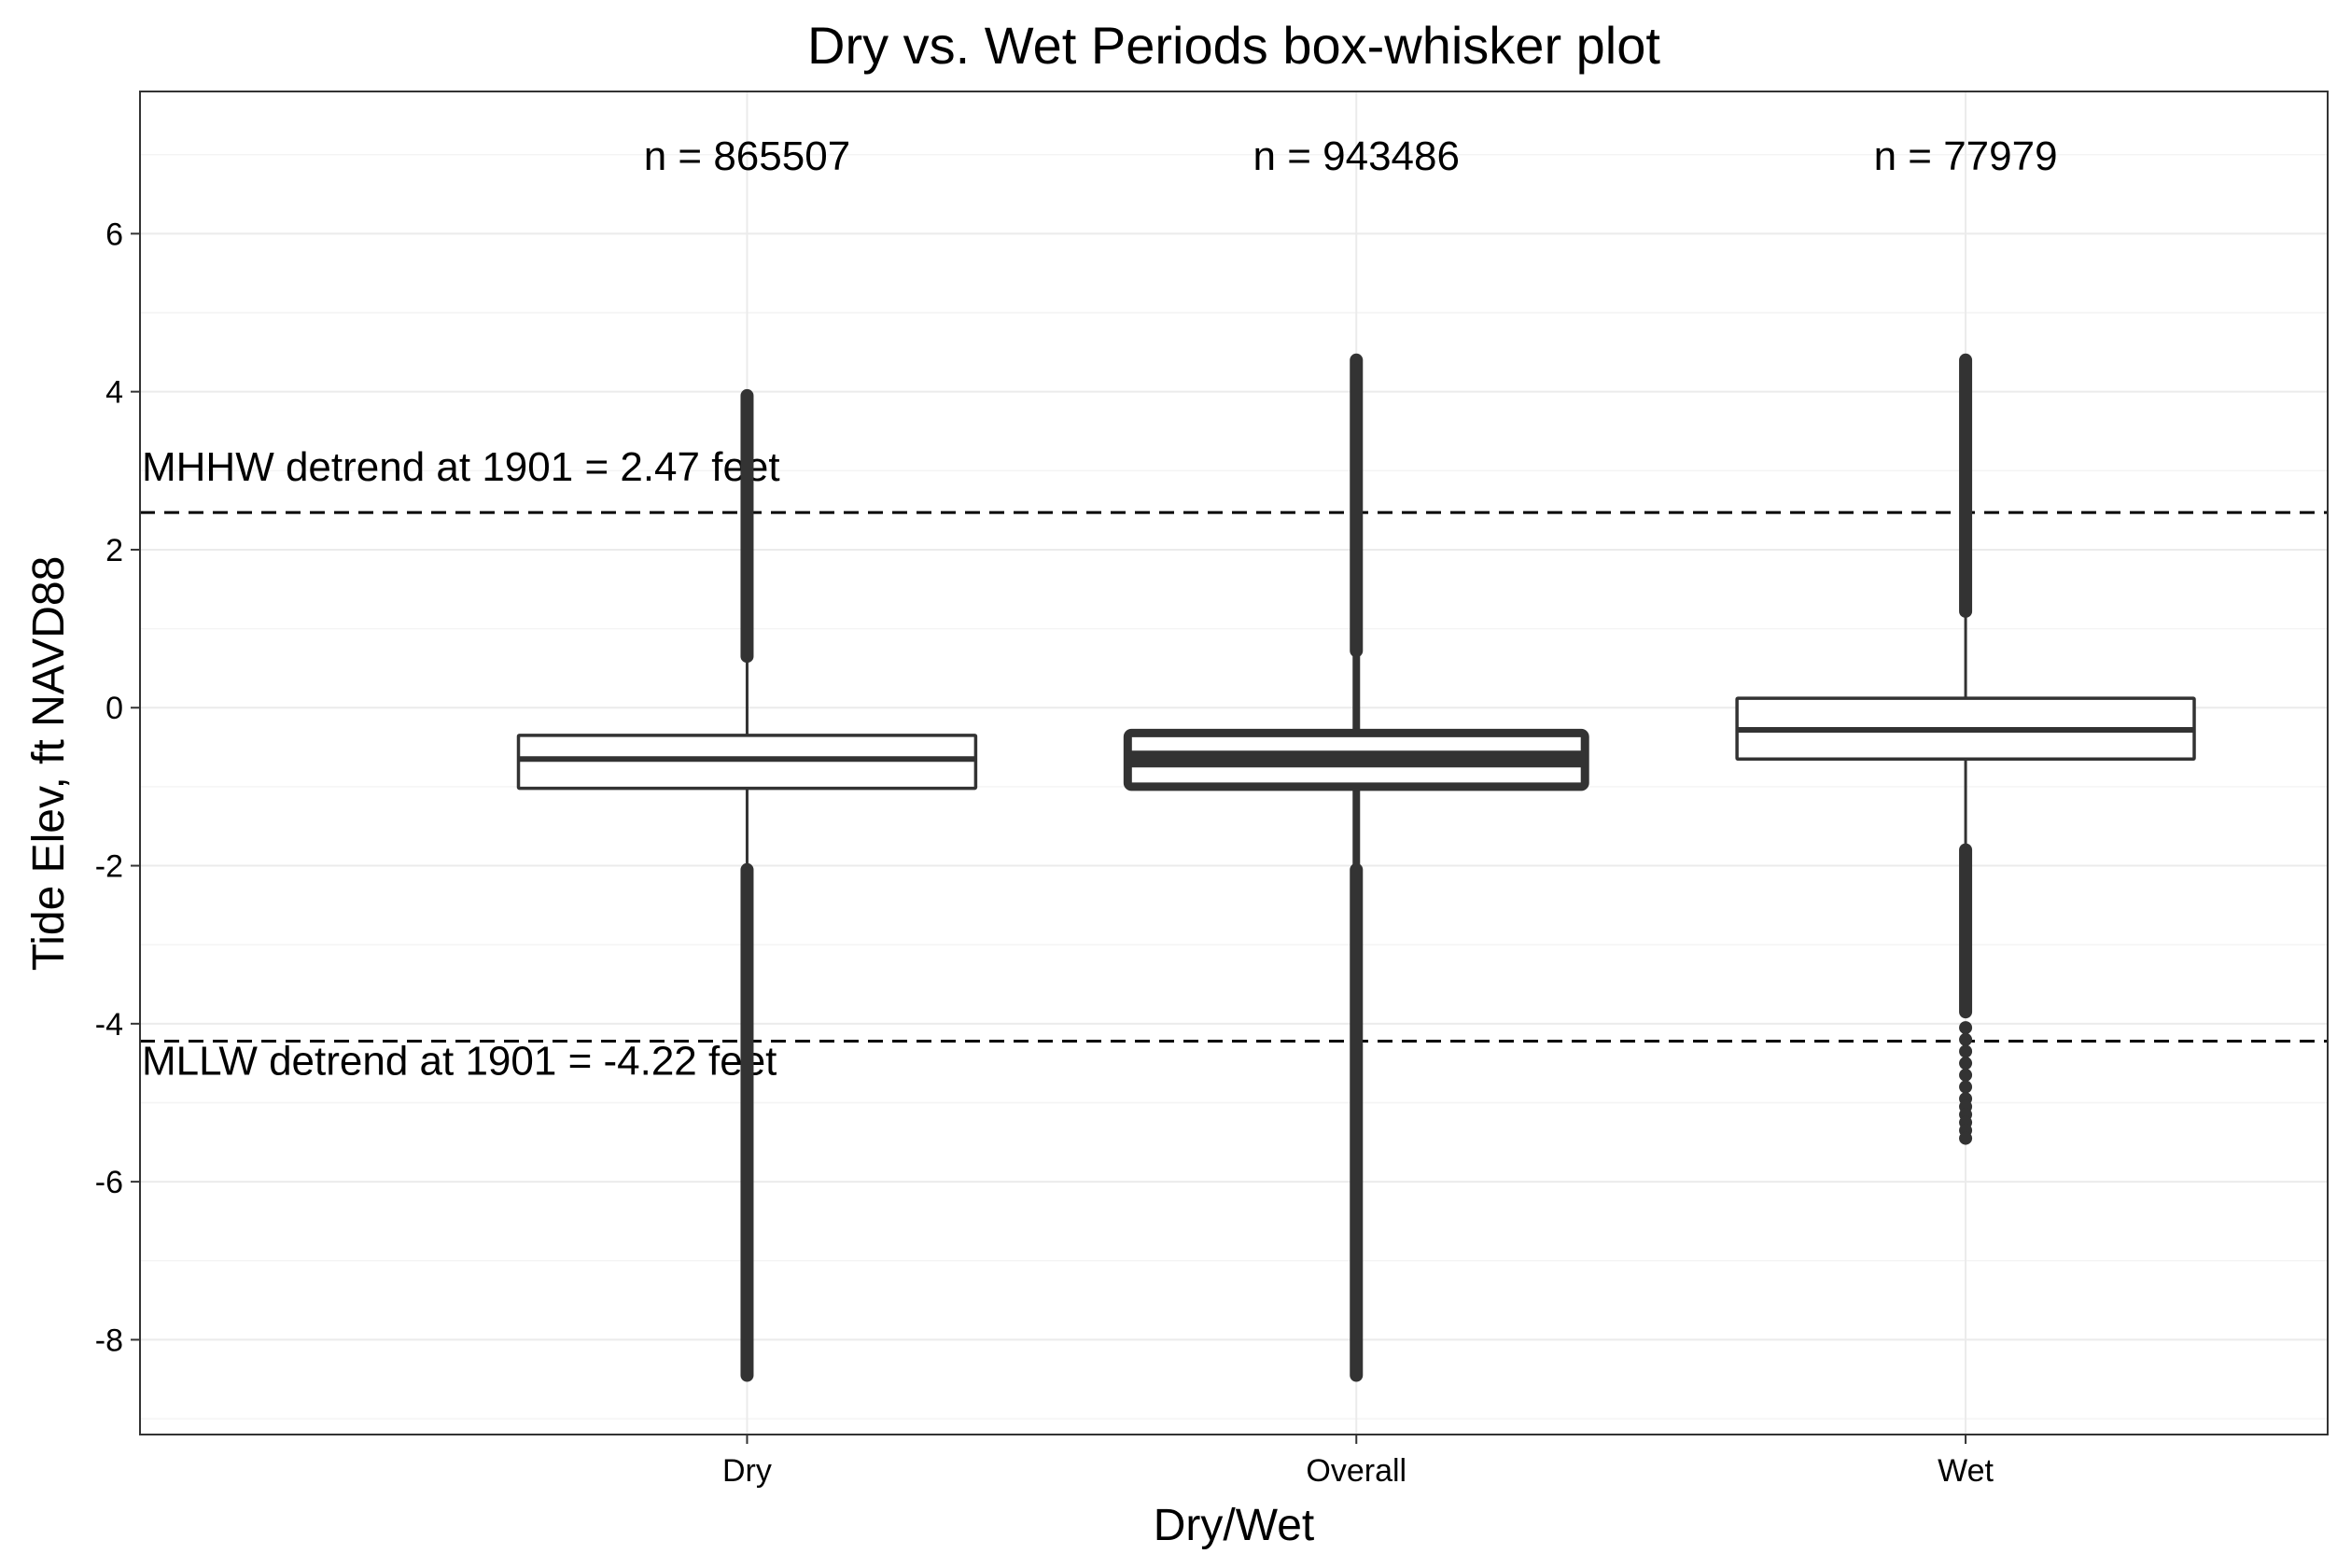 This screenshot has width=2351, height=1568. What do you see at coordinates (114, 708) in the screenshot?
I see `y-tick-label: 0` at bounding box center [114, 708].